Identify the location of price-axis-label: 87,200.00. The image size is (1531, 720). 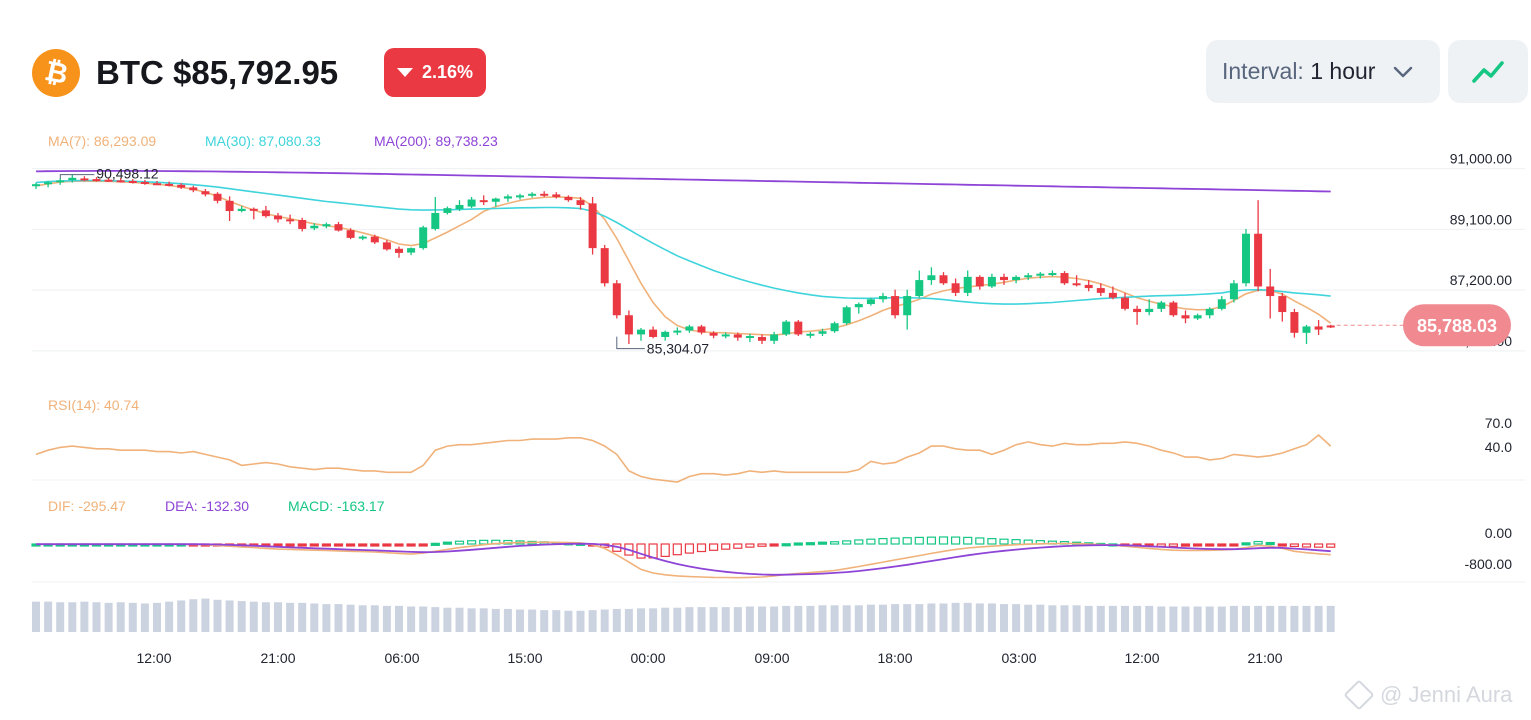
(1481, 280).